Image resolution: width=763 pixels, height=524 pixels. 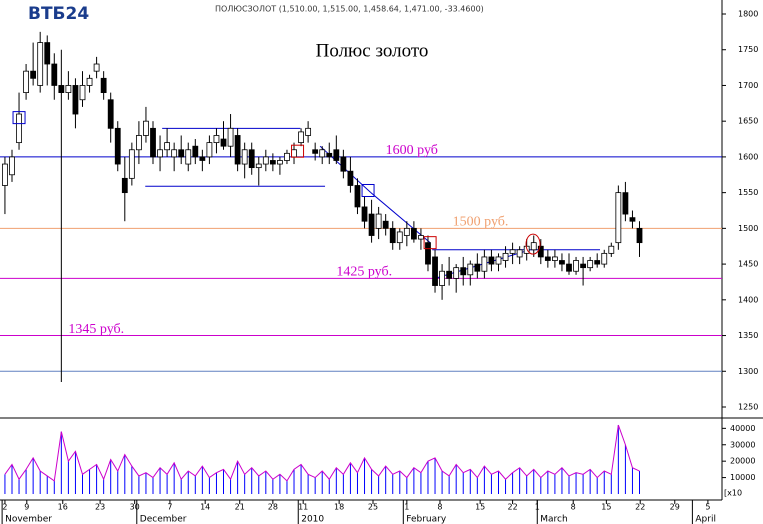 I want to click on chart-title: Полюс золото, so click(x=372, y=50).